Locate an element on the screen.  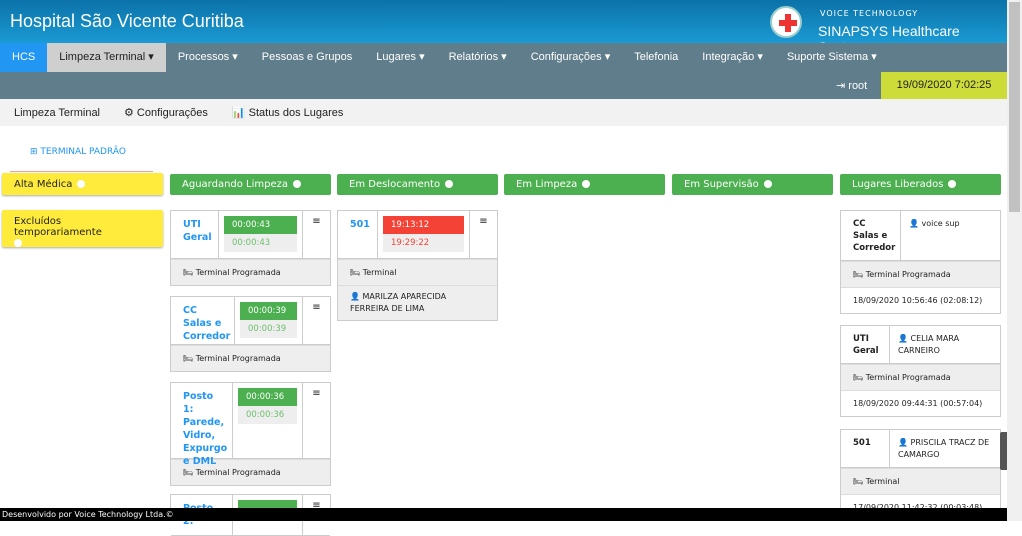
column-header: Aguardando Limpeza is located at coordinates (250, 184).